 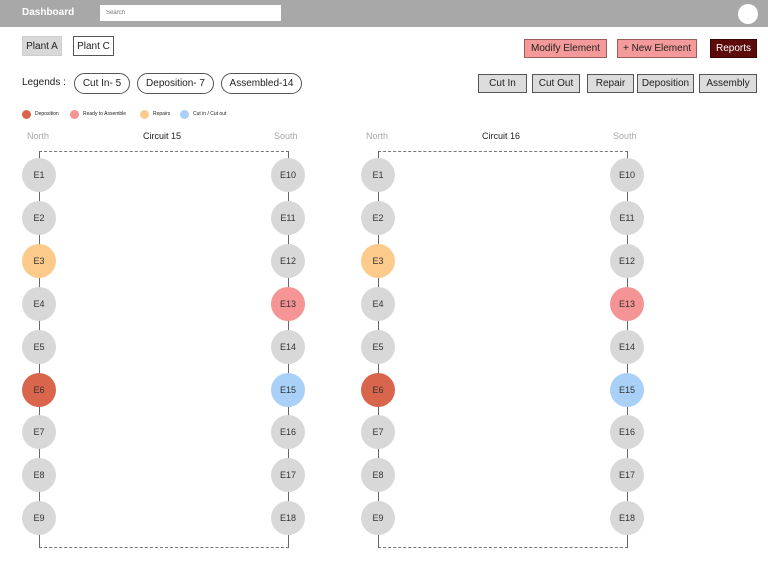 What do you see at coordinates (162, 114) in the screenshot?
I see `key-label: Repairs` at bounding box center [162, 114].